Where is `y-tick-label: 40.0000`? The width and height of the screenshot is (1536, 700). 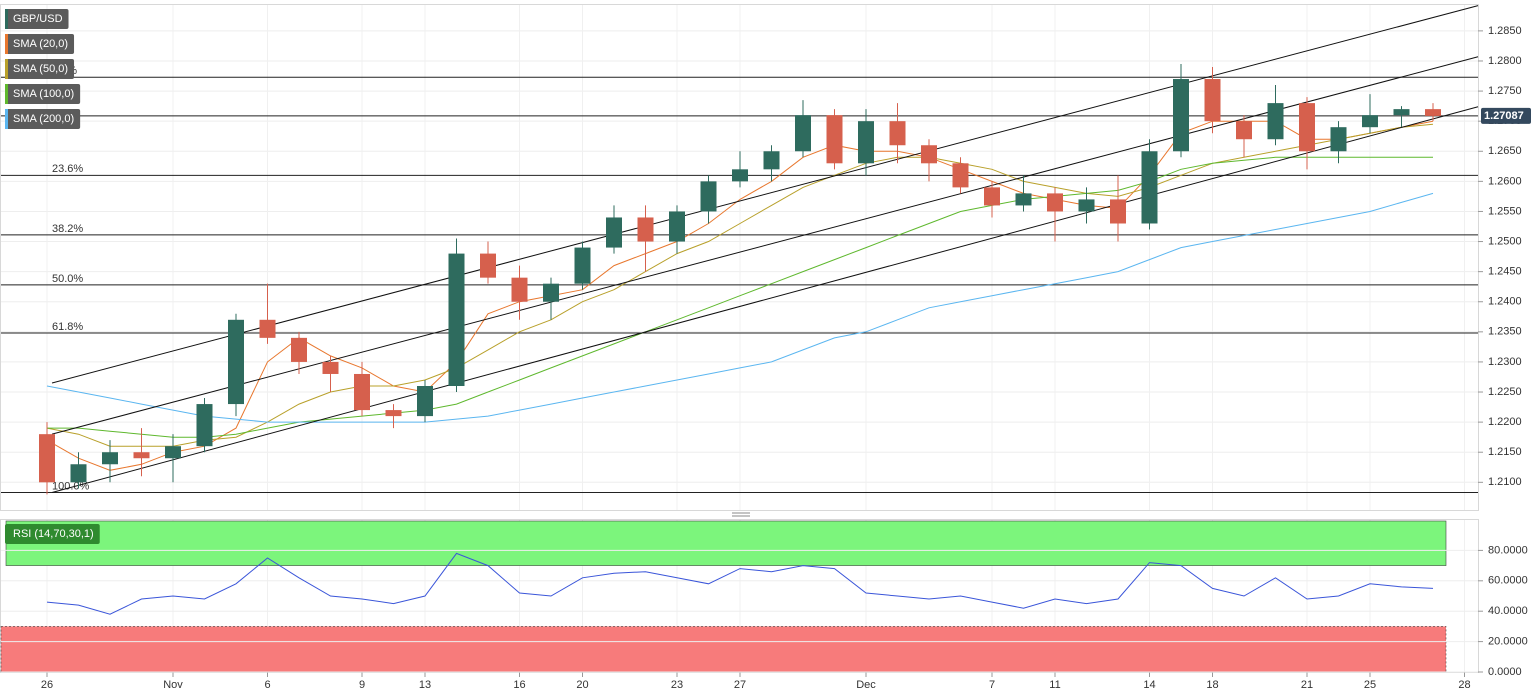
y-tick-label: 40.0000 is located at coordinates (1508, 611).